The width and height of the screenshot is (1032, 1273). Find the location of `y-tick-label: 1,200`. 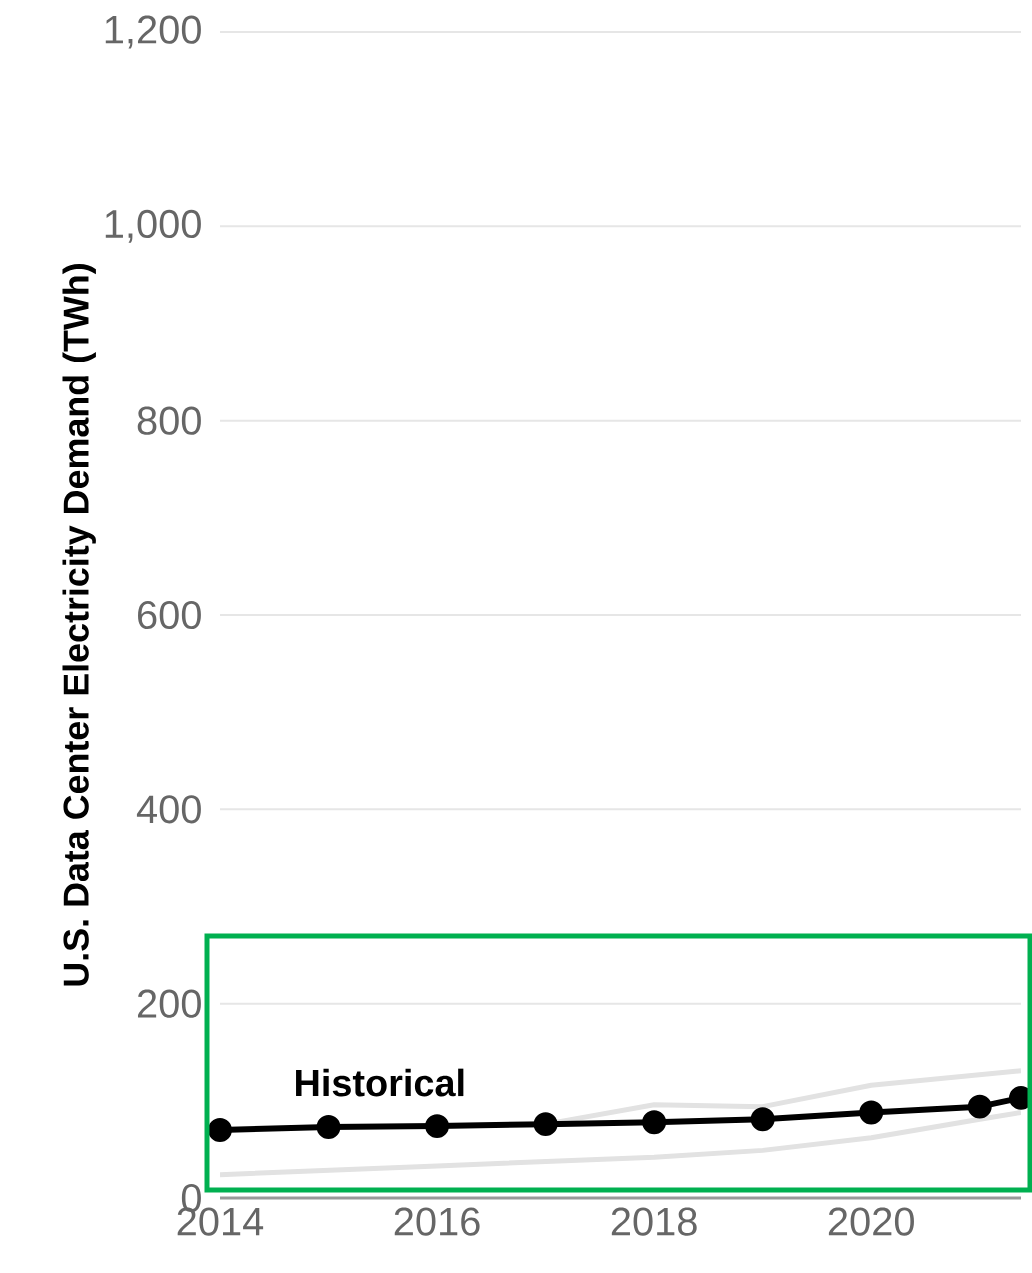

y-tick-label: 1,200 is located at coordinates (153, 32).